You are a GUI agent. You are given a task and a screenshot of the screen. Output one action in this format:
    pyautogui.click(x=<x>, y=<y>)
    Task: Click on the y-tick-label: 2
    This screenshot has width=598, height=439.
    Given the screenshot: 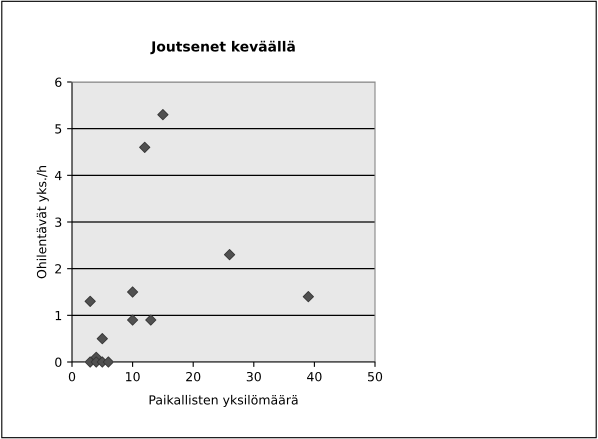 What is the action you would take?
    pyautogui.click(x=58, y=269)
    